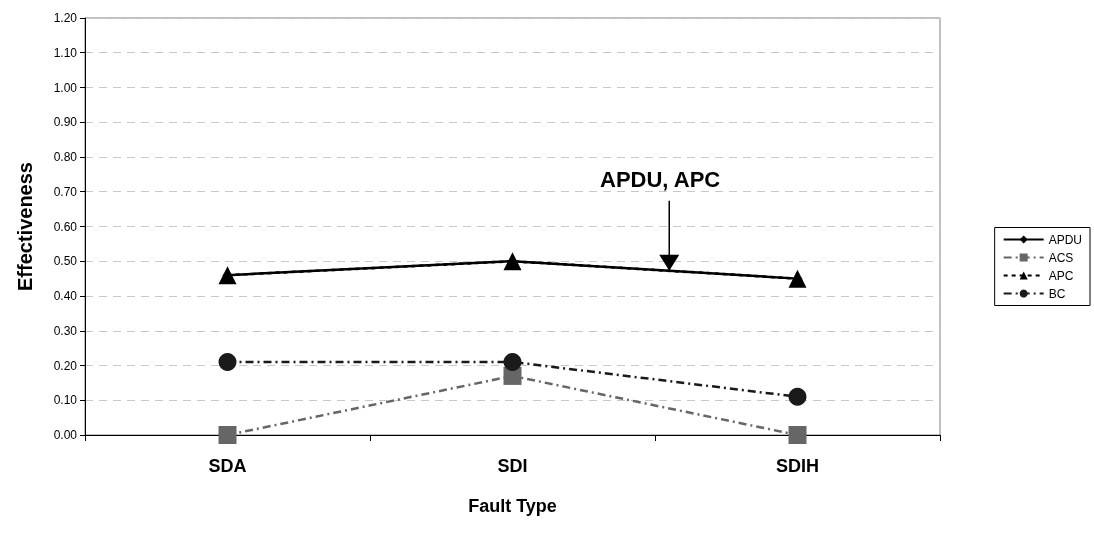  Describe the element at coordinates (65, 87) in the screenshot. I see `y-tick-label: 1.00` at that location.